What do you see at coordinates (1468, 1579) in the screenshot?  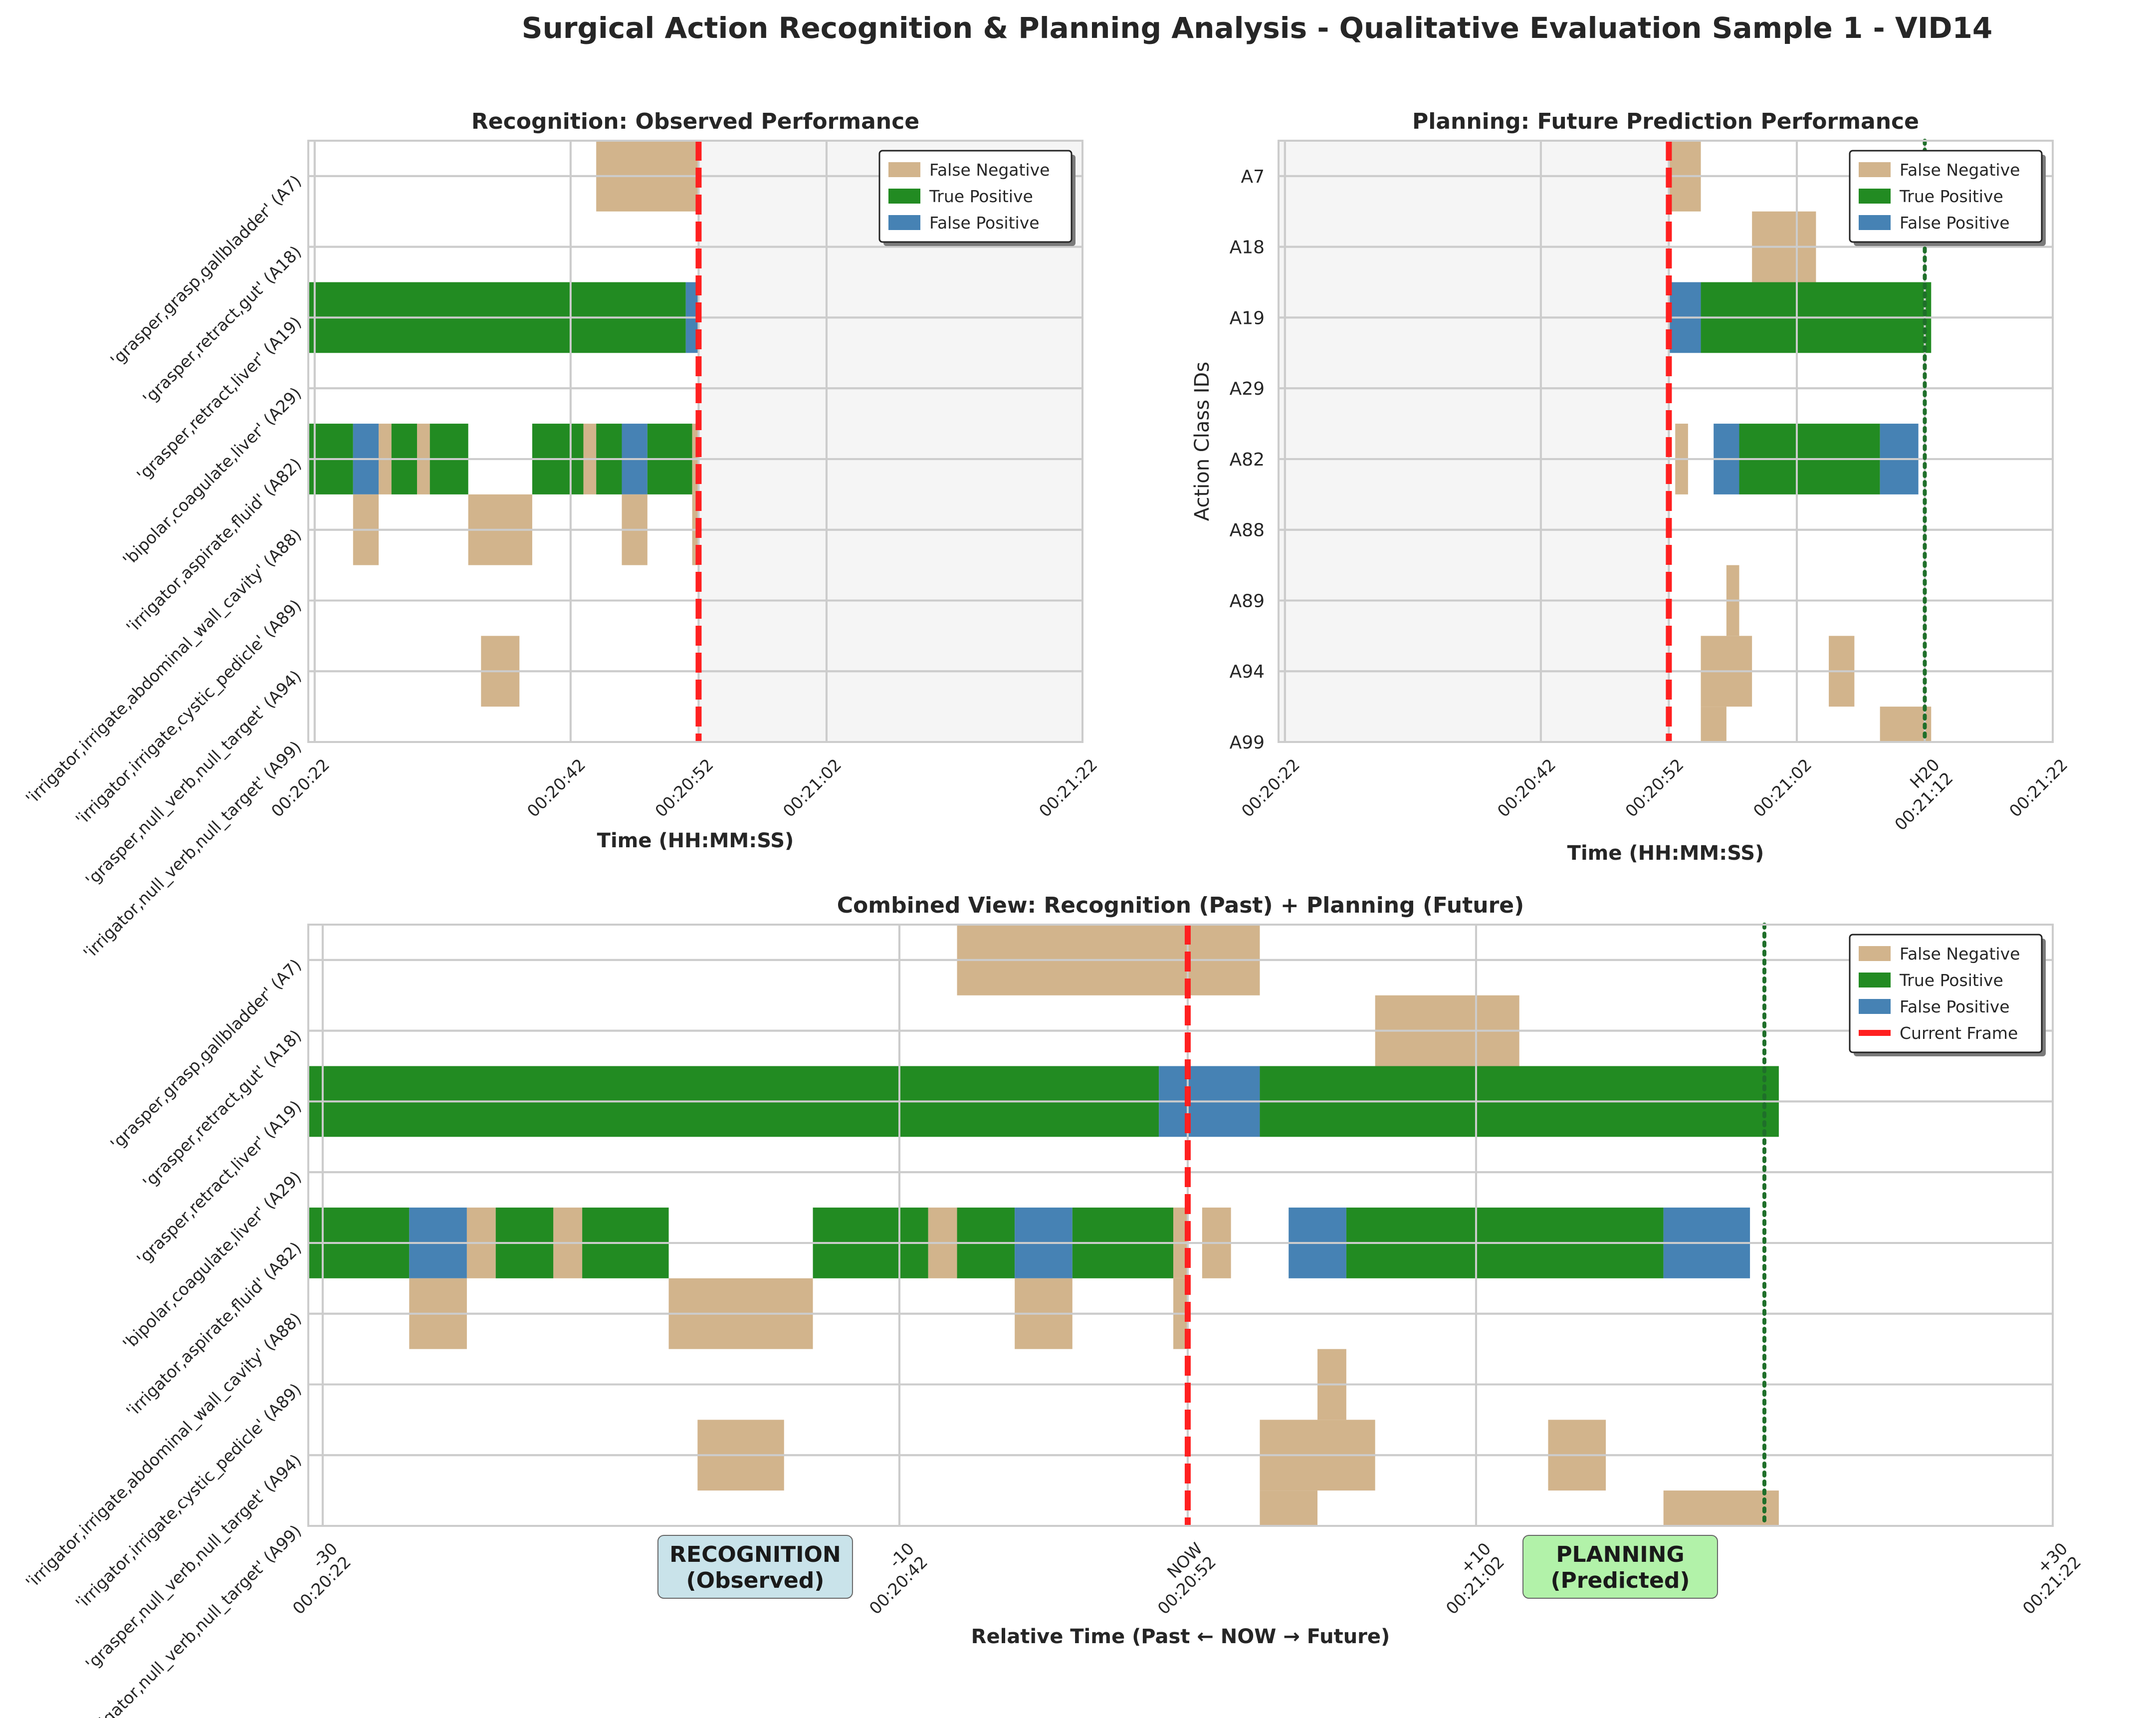 I see `combined-xtick-label: +1000:21:02` at bounding box center [1468, 1579].